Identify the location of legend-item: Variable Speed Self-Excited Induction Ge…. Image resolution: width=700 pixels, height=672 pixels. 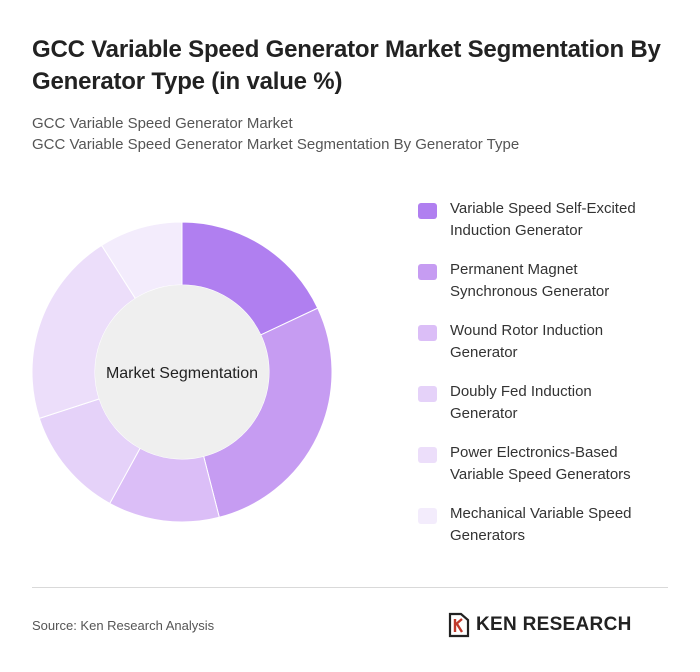
(548, 228).